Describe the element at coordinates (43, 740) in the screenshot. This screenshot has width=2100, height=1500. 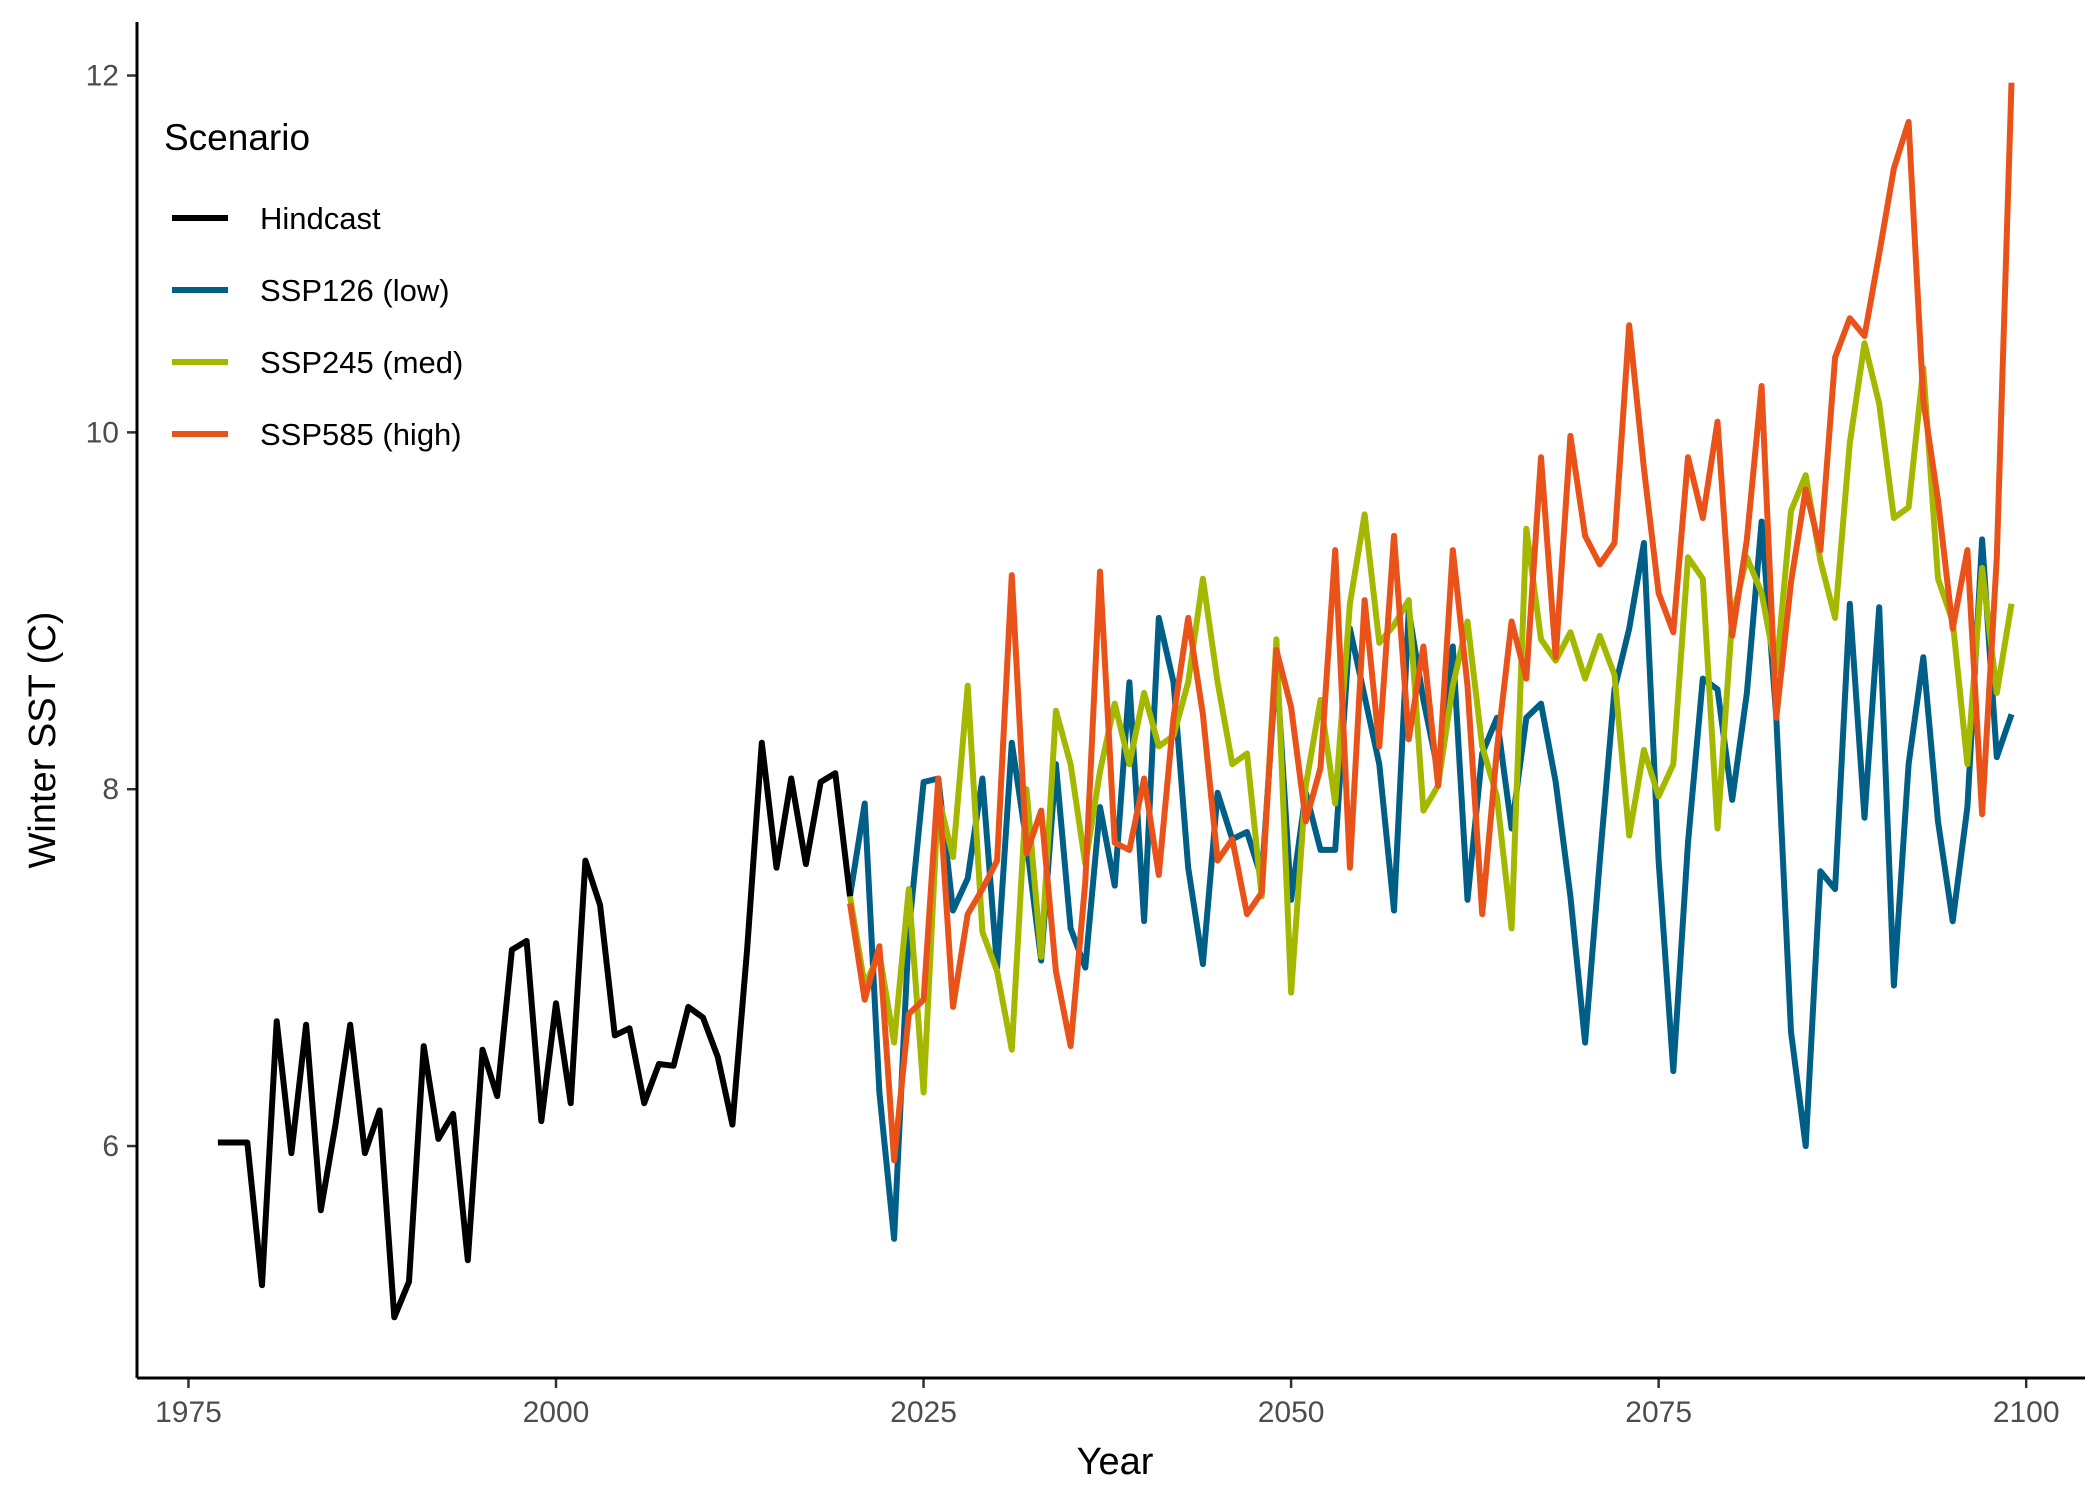
I see `y-axis-title: Winter SST (C)` at that location.